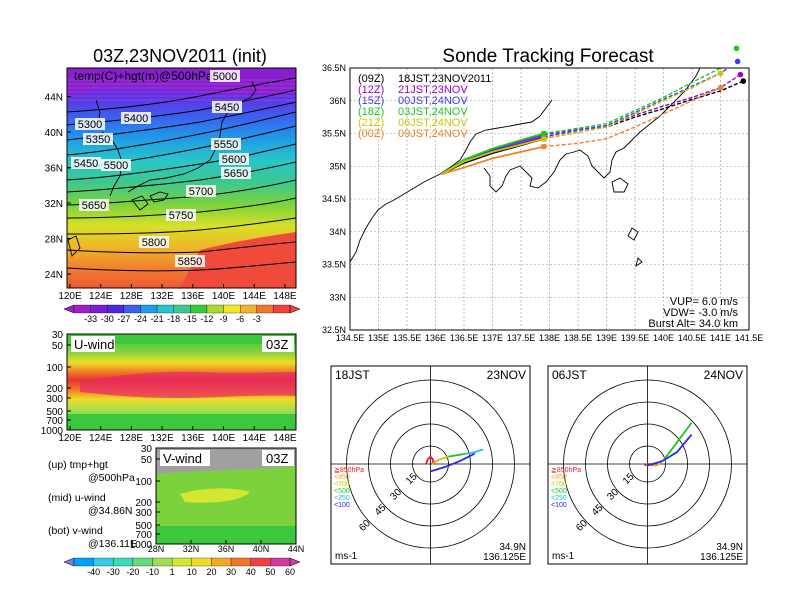  What do you see at coordinates (69, 562) in the screenshot?
I see `wind-colorbar-arrow-left` at bounding box center [69, 562].